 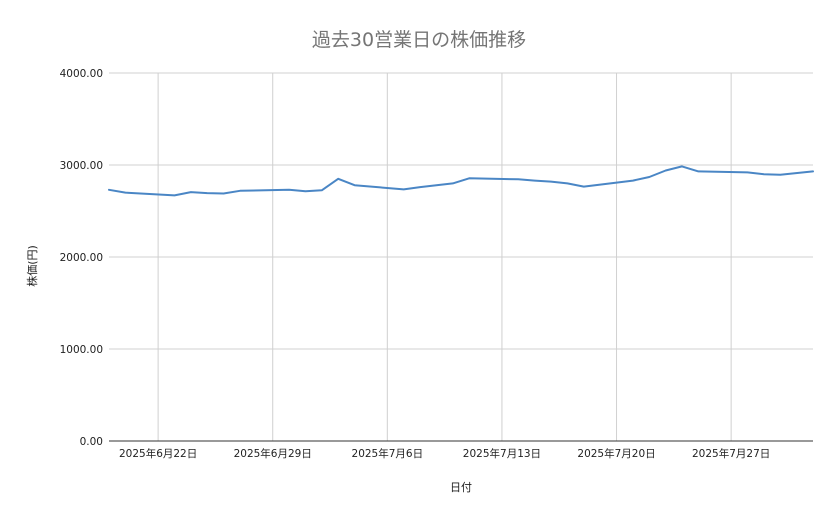 I want to click on y-tick-label: 3000.00, so click(x=81, y=166).